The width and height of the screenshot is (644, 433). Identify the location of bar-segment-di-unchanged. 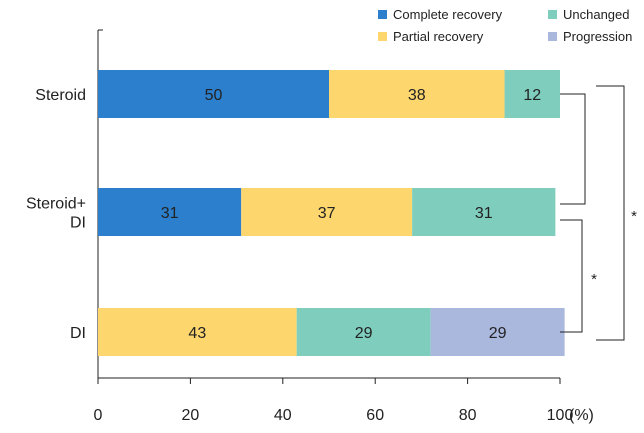
(363, 332).